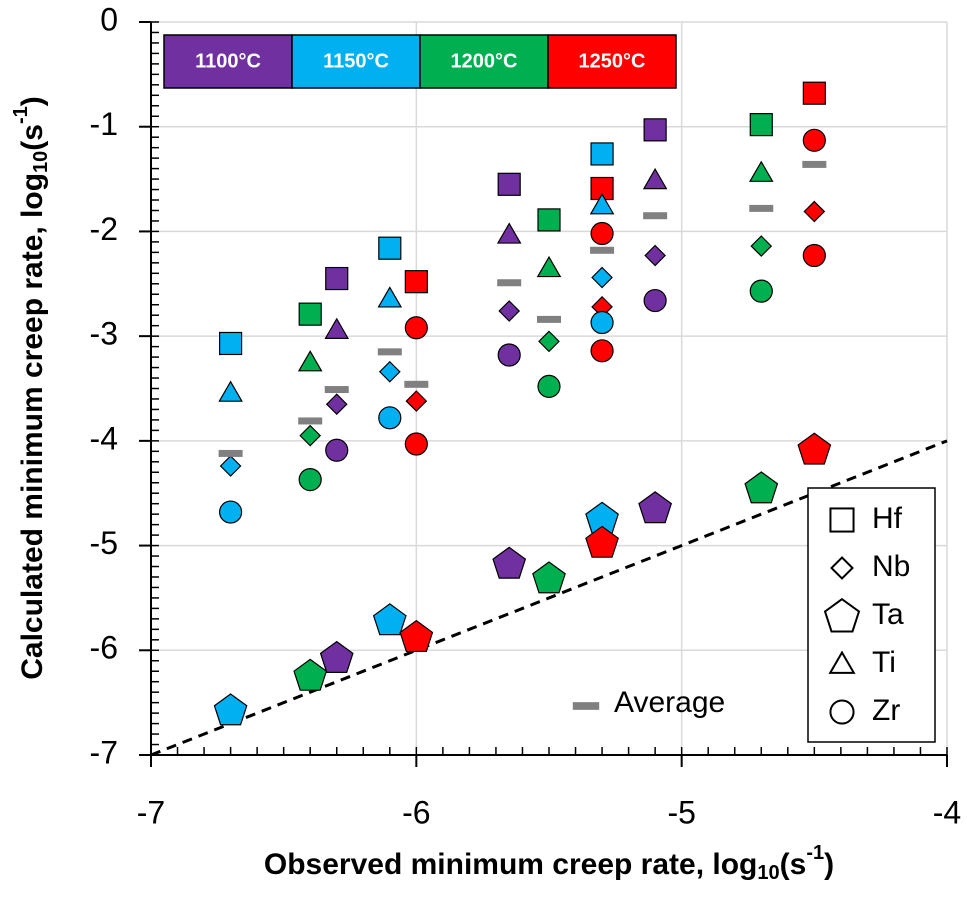 This screenshot has height=900, width=967. Describe the element at coordinates (104, 752) in the screenshot. I see `y-tick-label: -7` at that location.